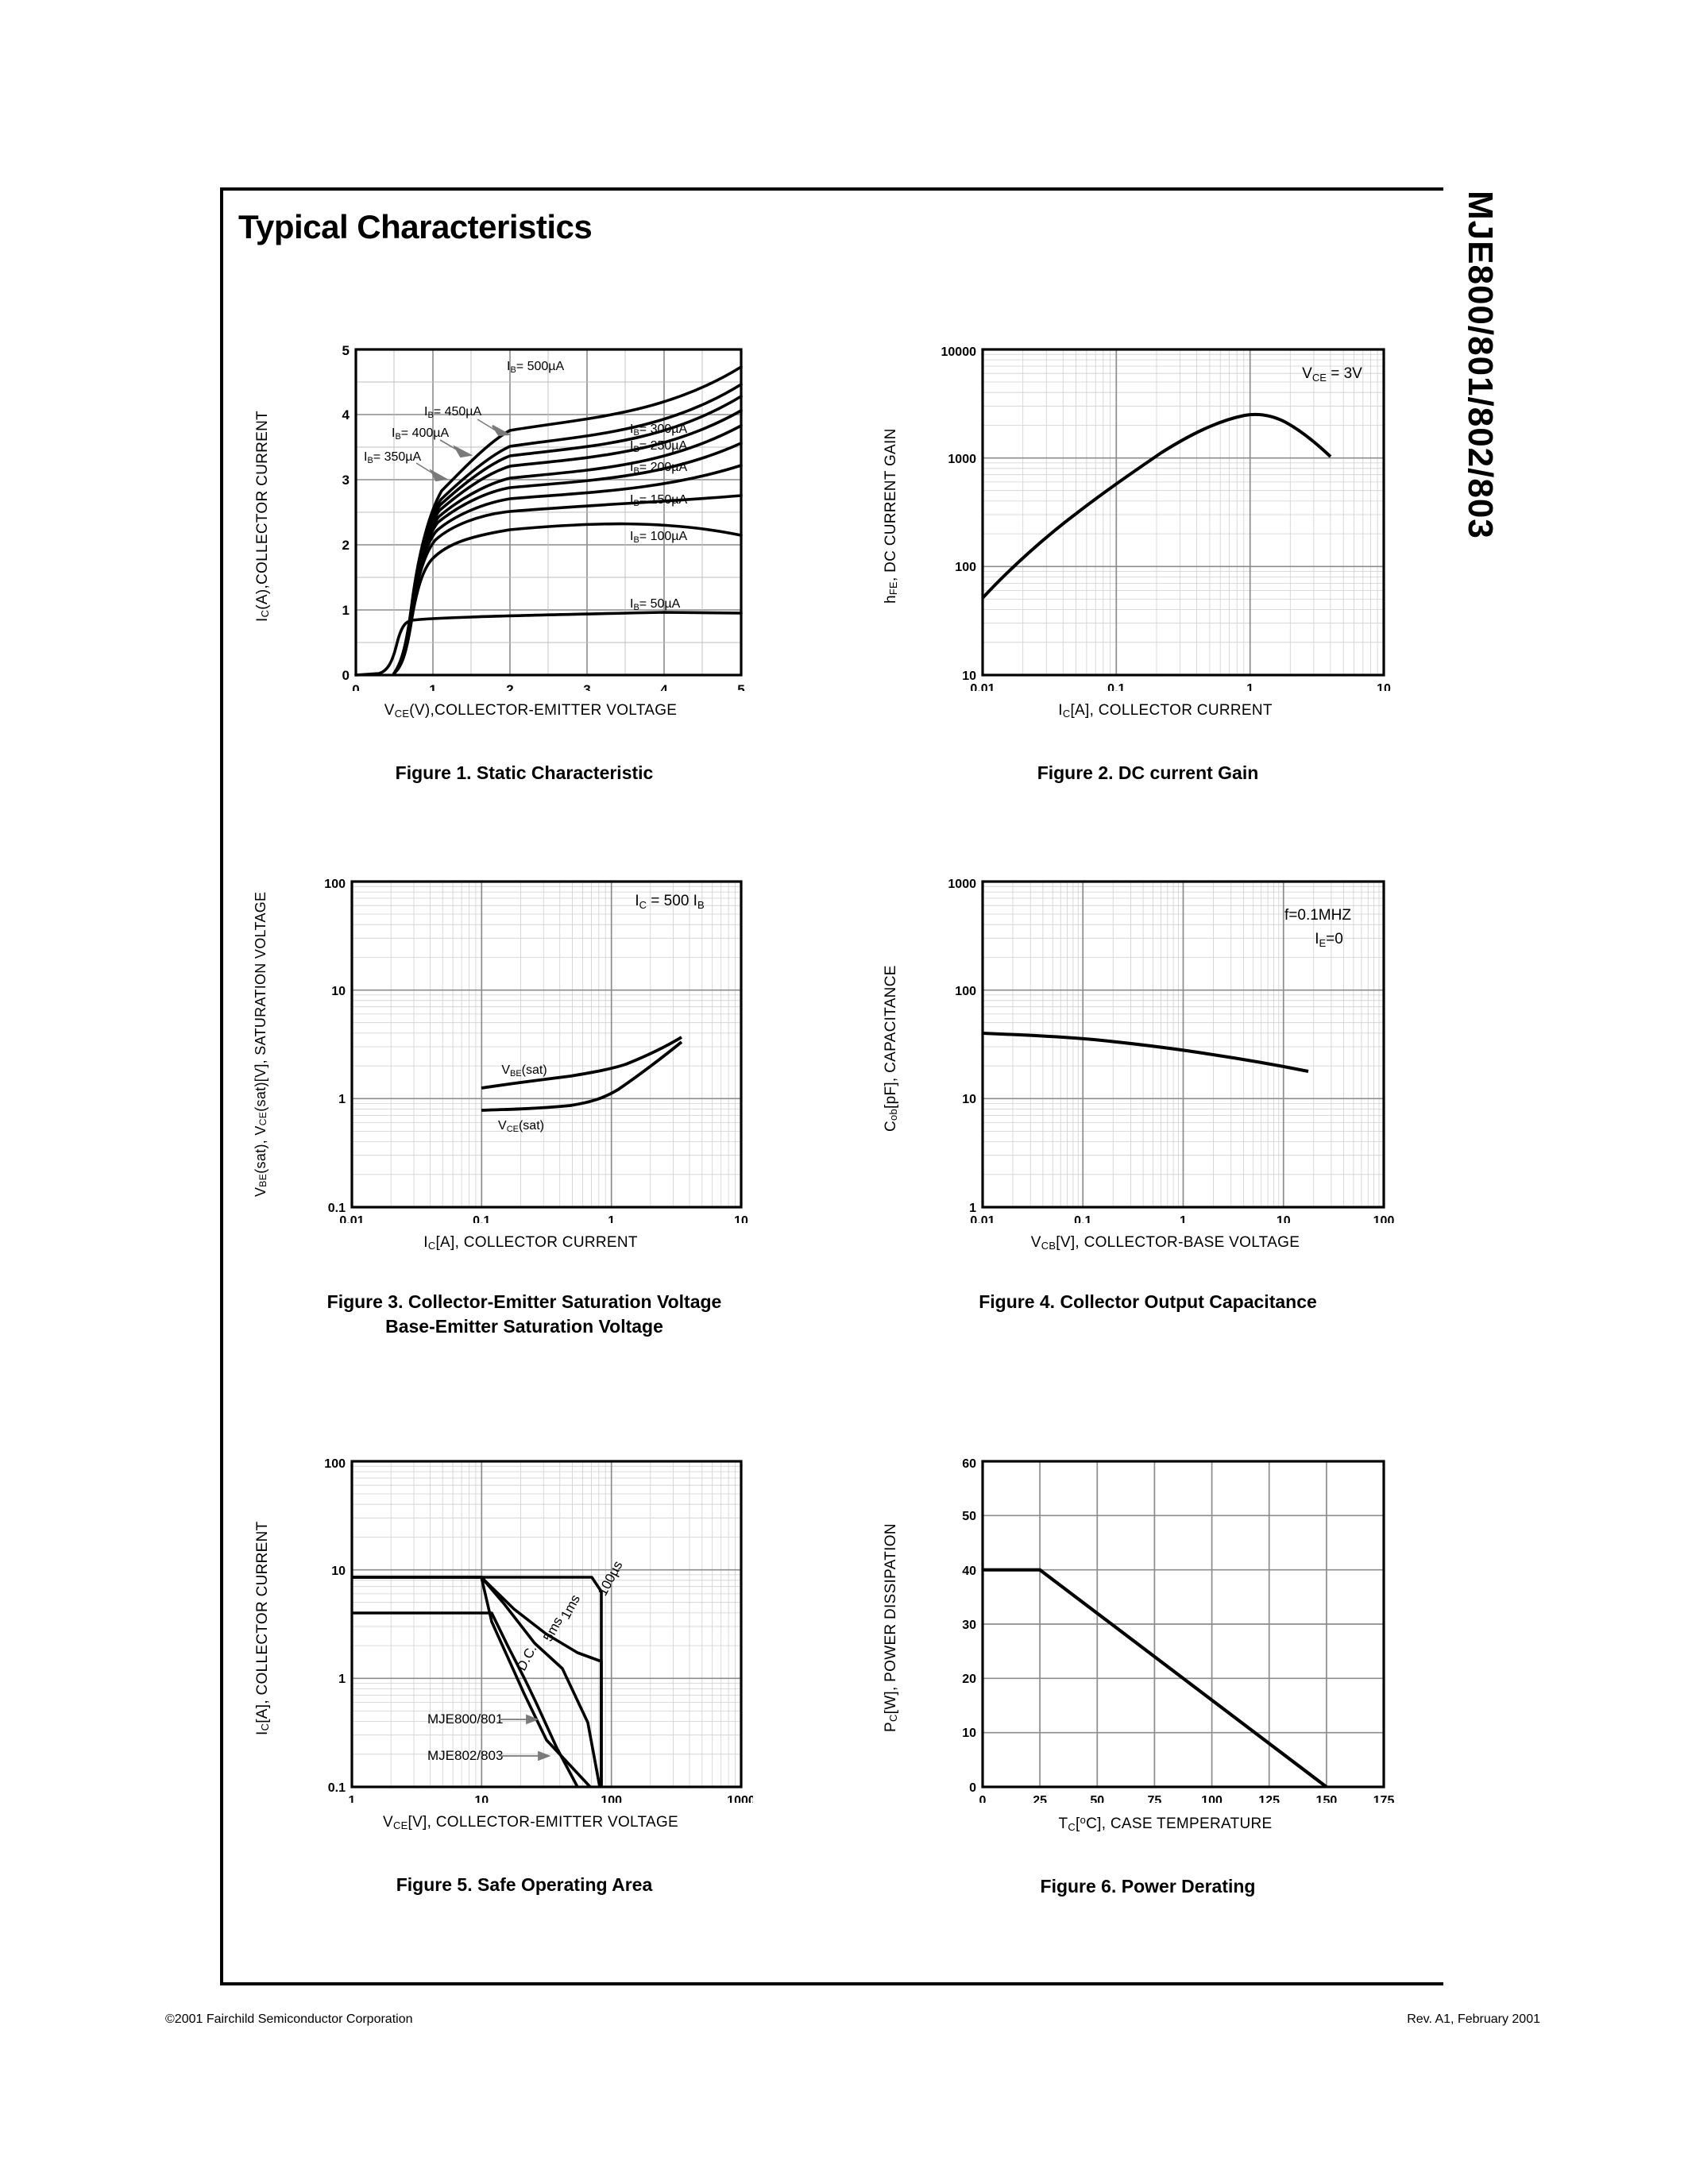 The image size is (1688, 2184). Describe the element at coordinates (524, 1070) in the screenshot. I see `svg-text: VBE(sat)` at that location.